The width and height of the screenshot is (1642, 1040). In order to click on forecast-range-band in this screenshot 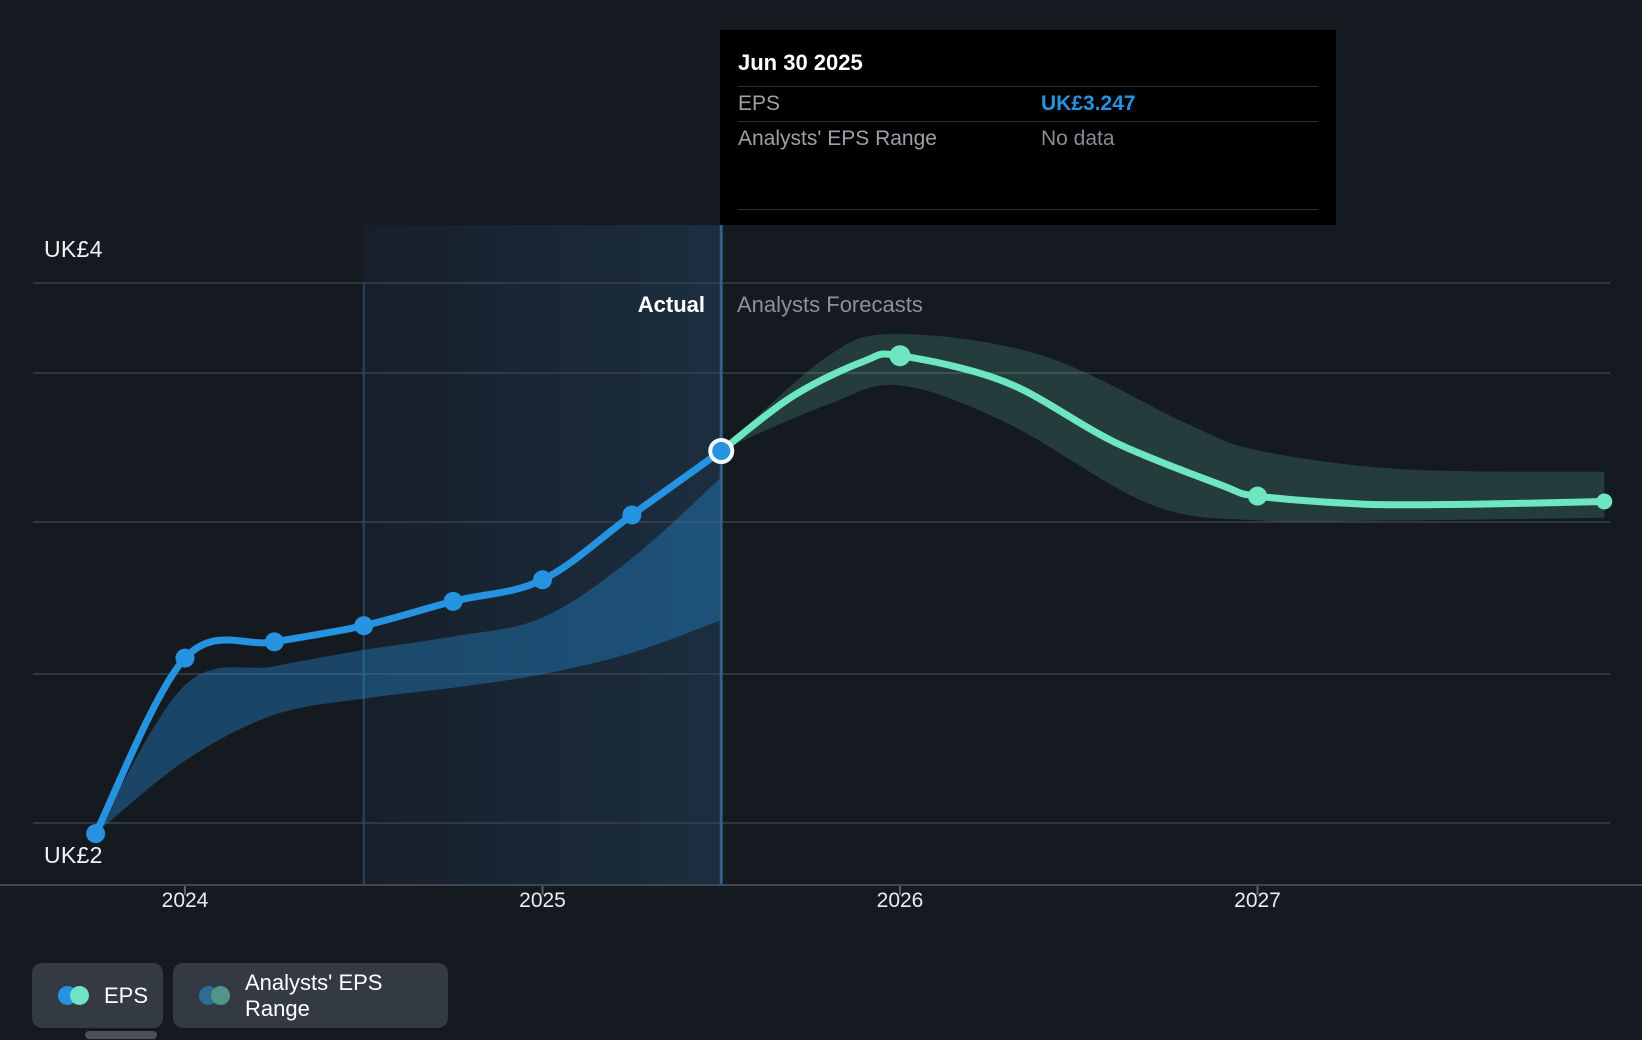, I will do `click(1163, 428)`.